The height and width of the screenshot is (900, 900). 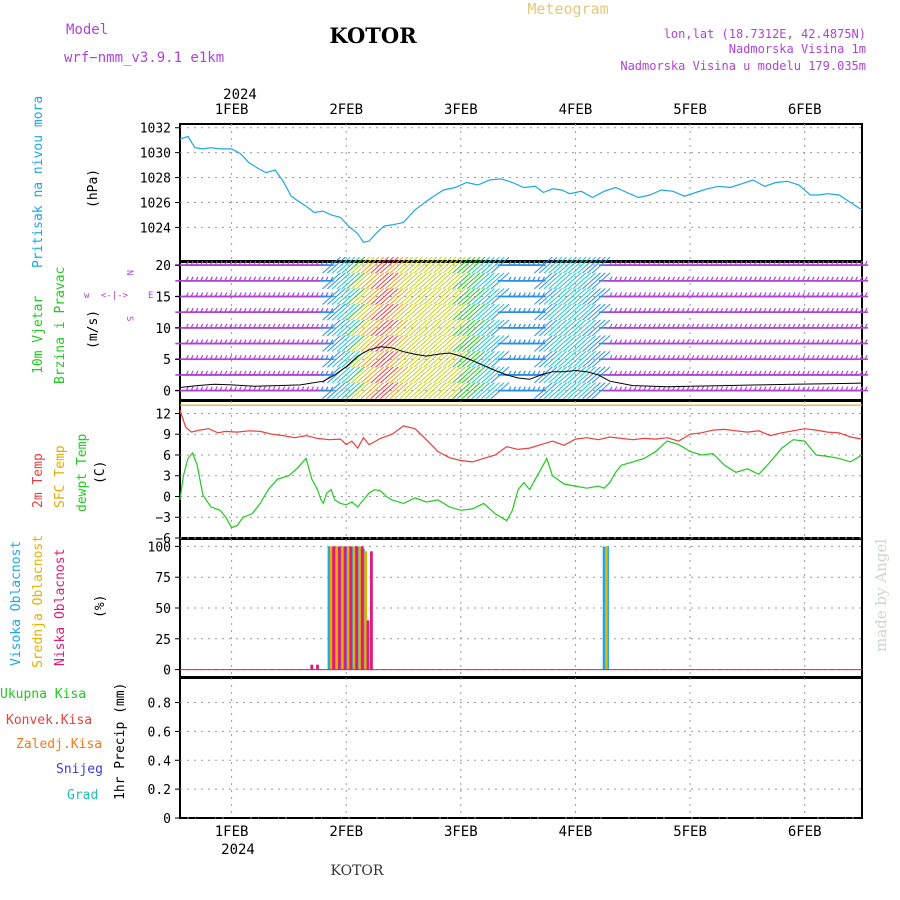 I want to click on temperature-ytick-label: 3, so click(x=167, y=477).